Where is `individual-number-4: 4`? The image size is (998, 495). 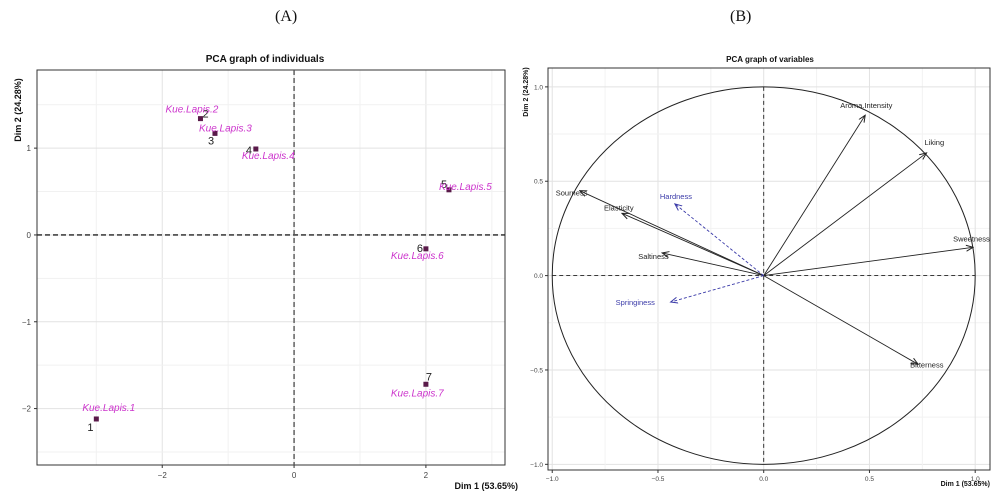
individual-number-4: 4 is located at coordinates (249, 151).